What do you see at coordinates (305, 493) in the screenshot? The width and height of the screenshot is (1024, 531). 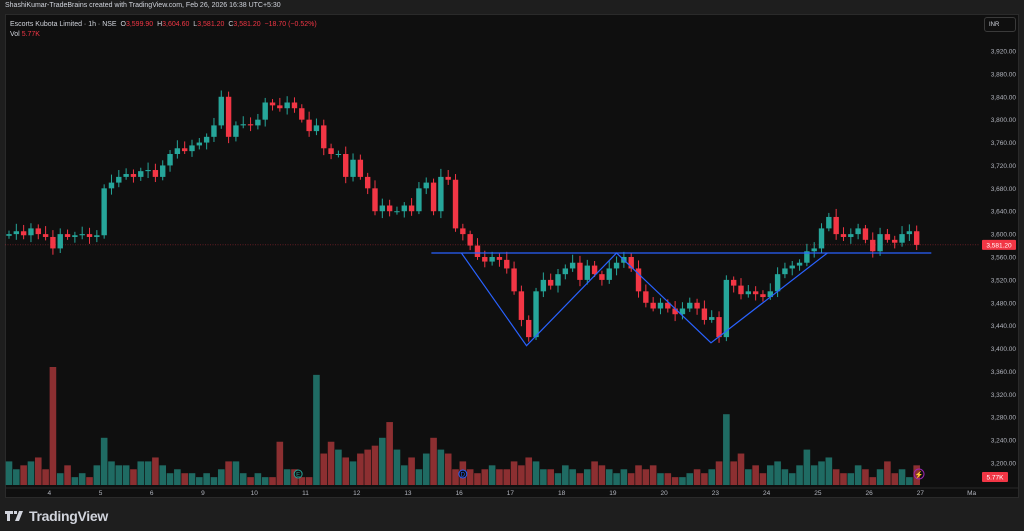 I see `x-tick-label: 11` at bounding box center [305, 493].